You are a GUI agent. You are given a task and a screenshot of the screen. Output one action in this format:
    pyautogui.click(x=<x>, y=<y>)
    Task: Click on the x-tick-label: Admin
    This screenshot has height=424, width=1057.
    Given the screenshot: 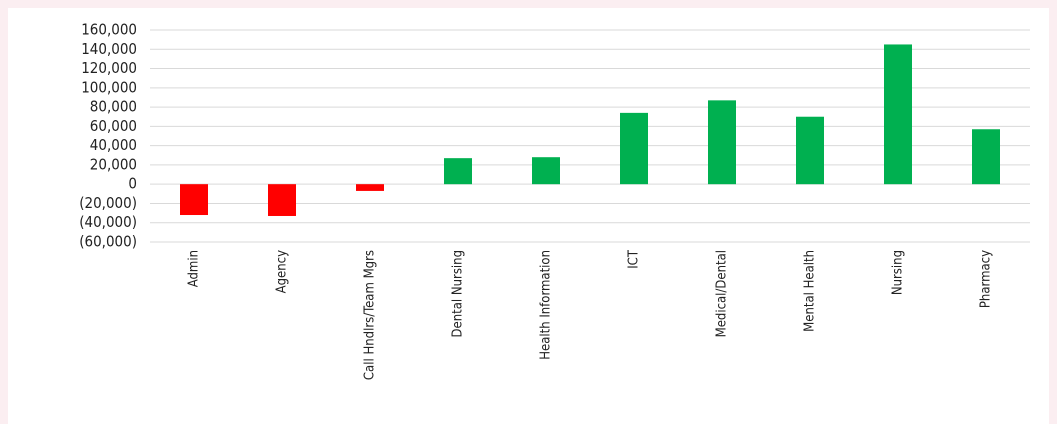 What is the action you would take?
    pyautogui.click(x=194, y=268)
    